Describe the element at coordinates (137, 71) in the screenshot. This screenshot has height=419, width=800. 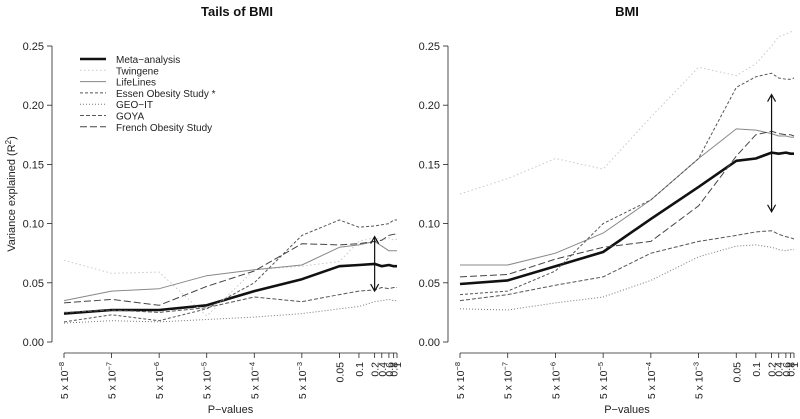
I see `legend-entry: Twingene` at that location.